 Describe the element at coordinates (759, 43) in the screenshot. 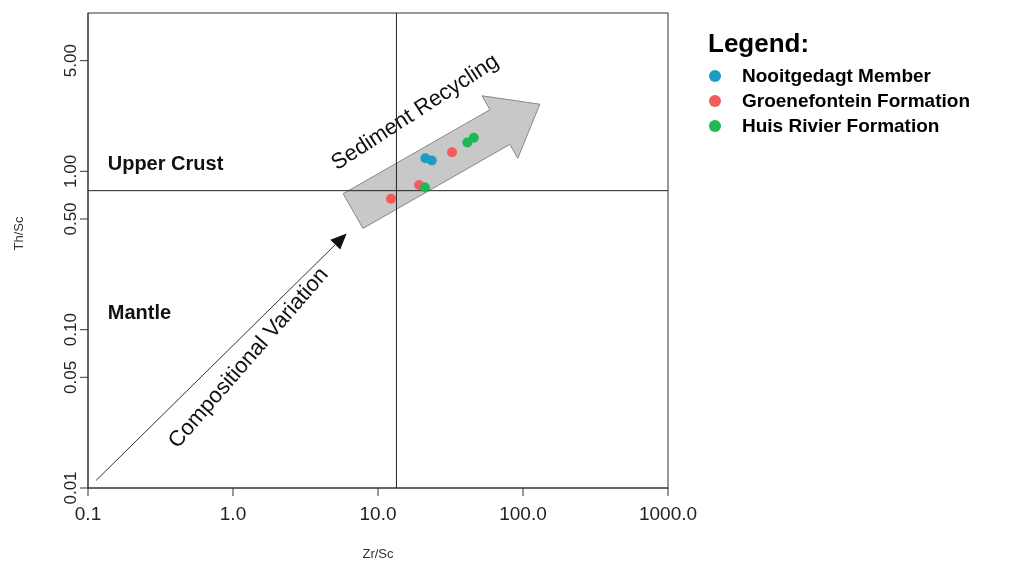

I see `legend-title: Legend:` at that location.